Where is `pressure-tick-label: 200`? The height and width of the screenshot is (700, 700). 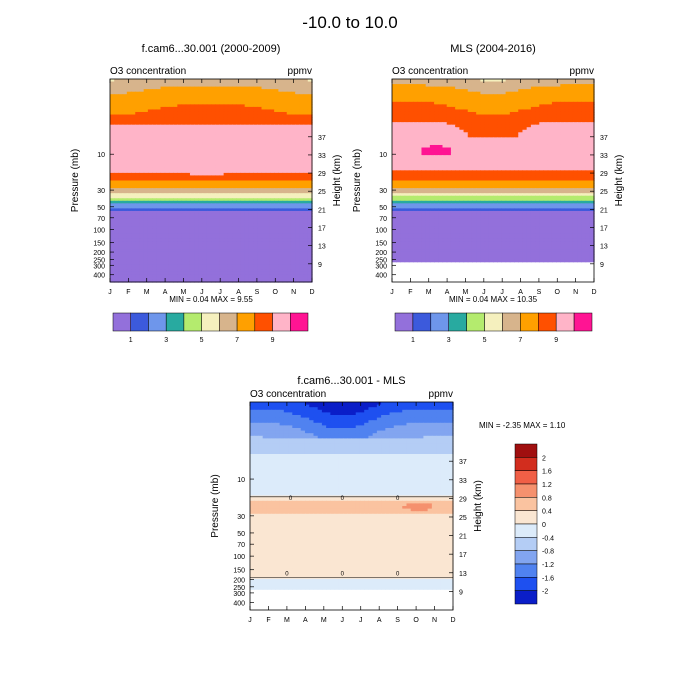
pressure-tick-label: 200 is located at coordinates (99, 253).